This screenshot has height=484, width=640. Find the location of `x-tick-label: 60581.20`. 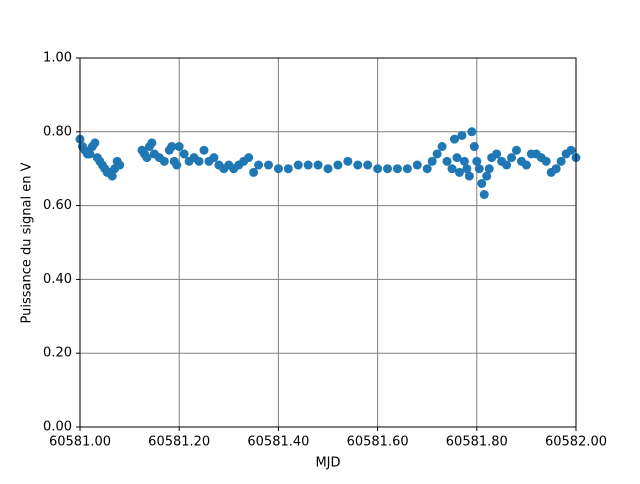

x-tick-label: 60581.20 is located at coordinates (179, 442).